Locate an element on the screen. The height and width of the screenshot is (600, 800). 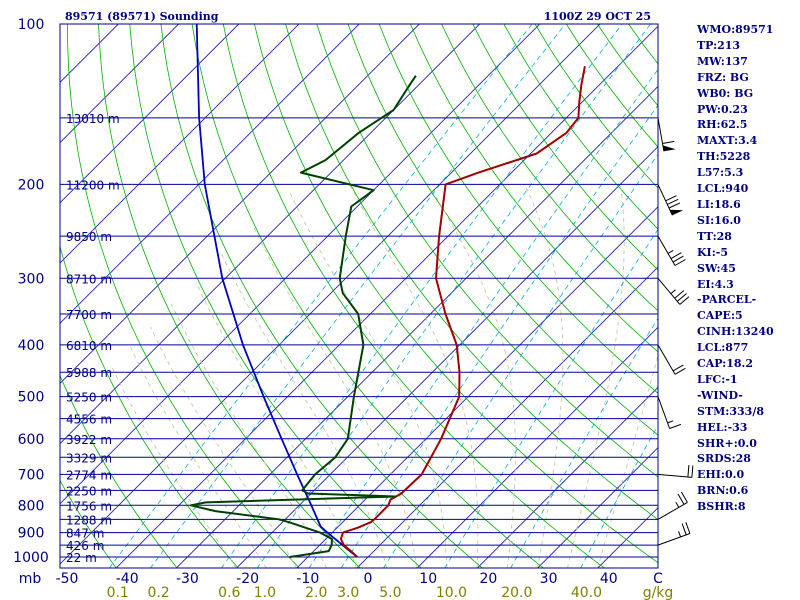
station-title: 89571 (89571) Sounding is located at coordinates (142, 16).